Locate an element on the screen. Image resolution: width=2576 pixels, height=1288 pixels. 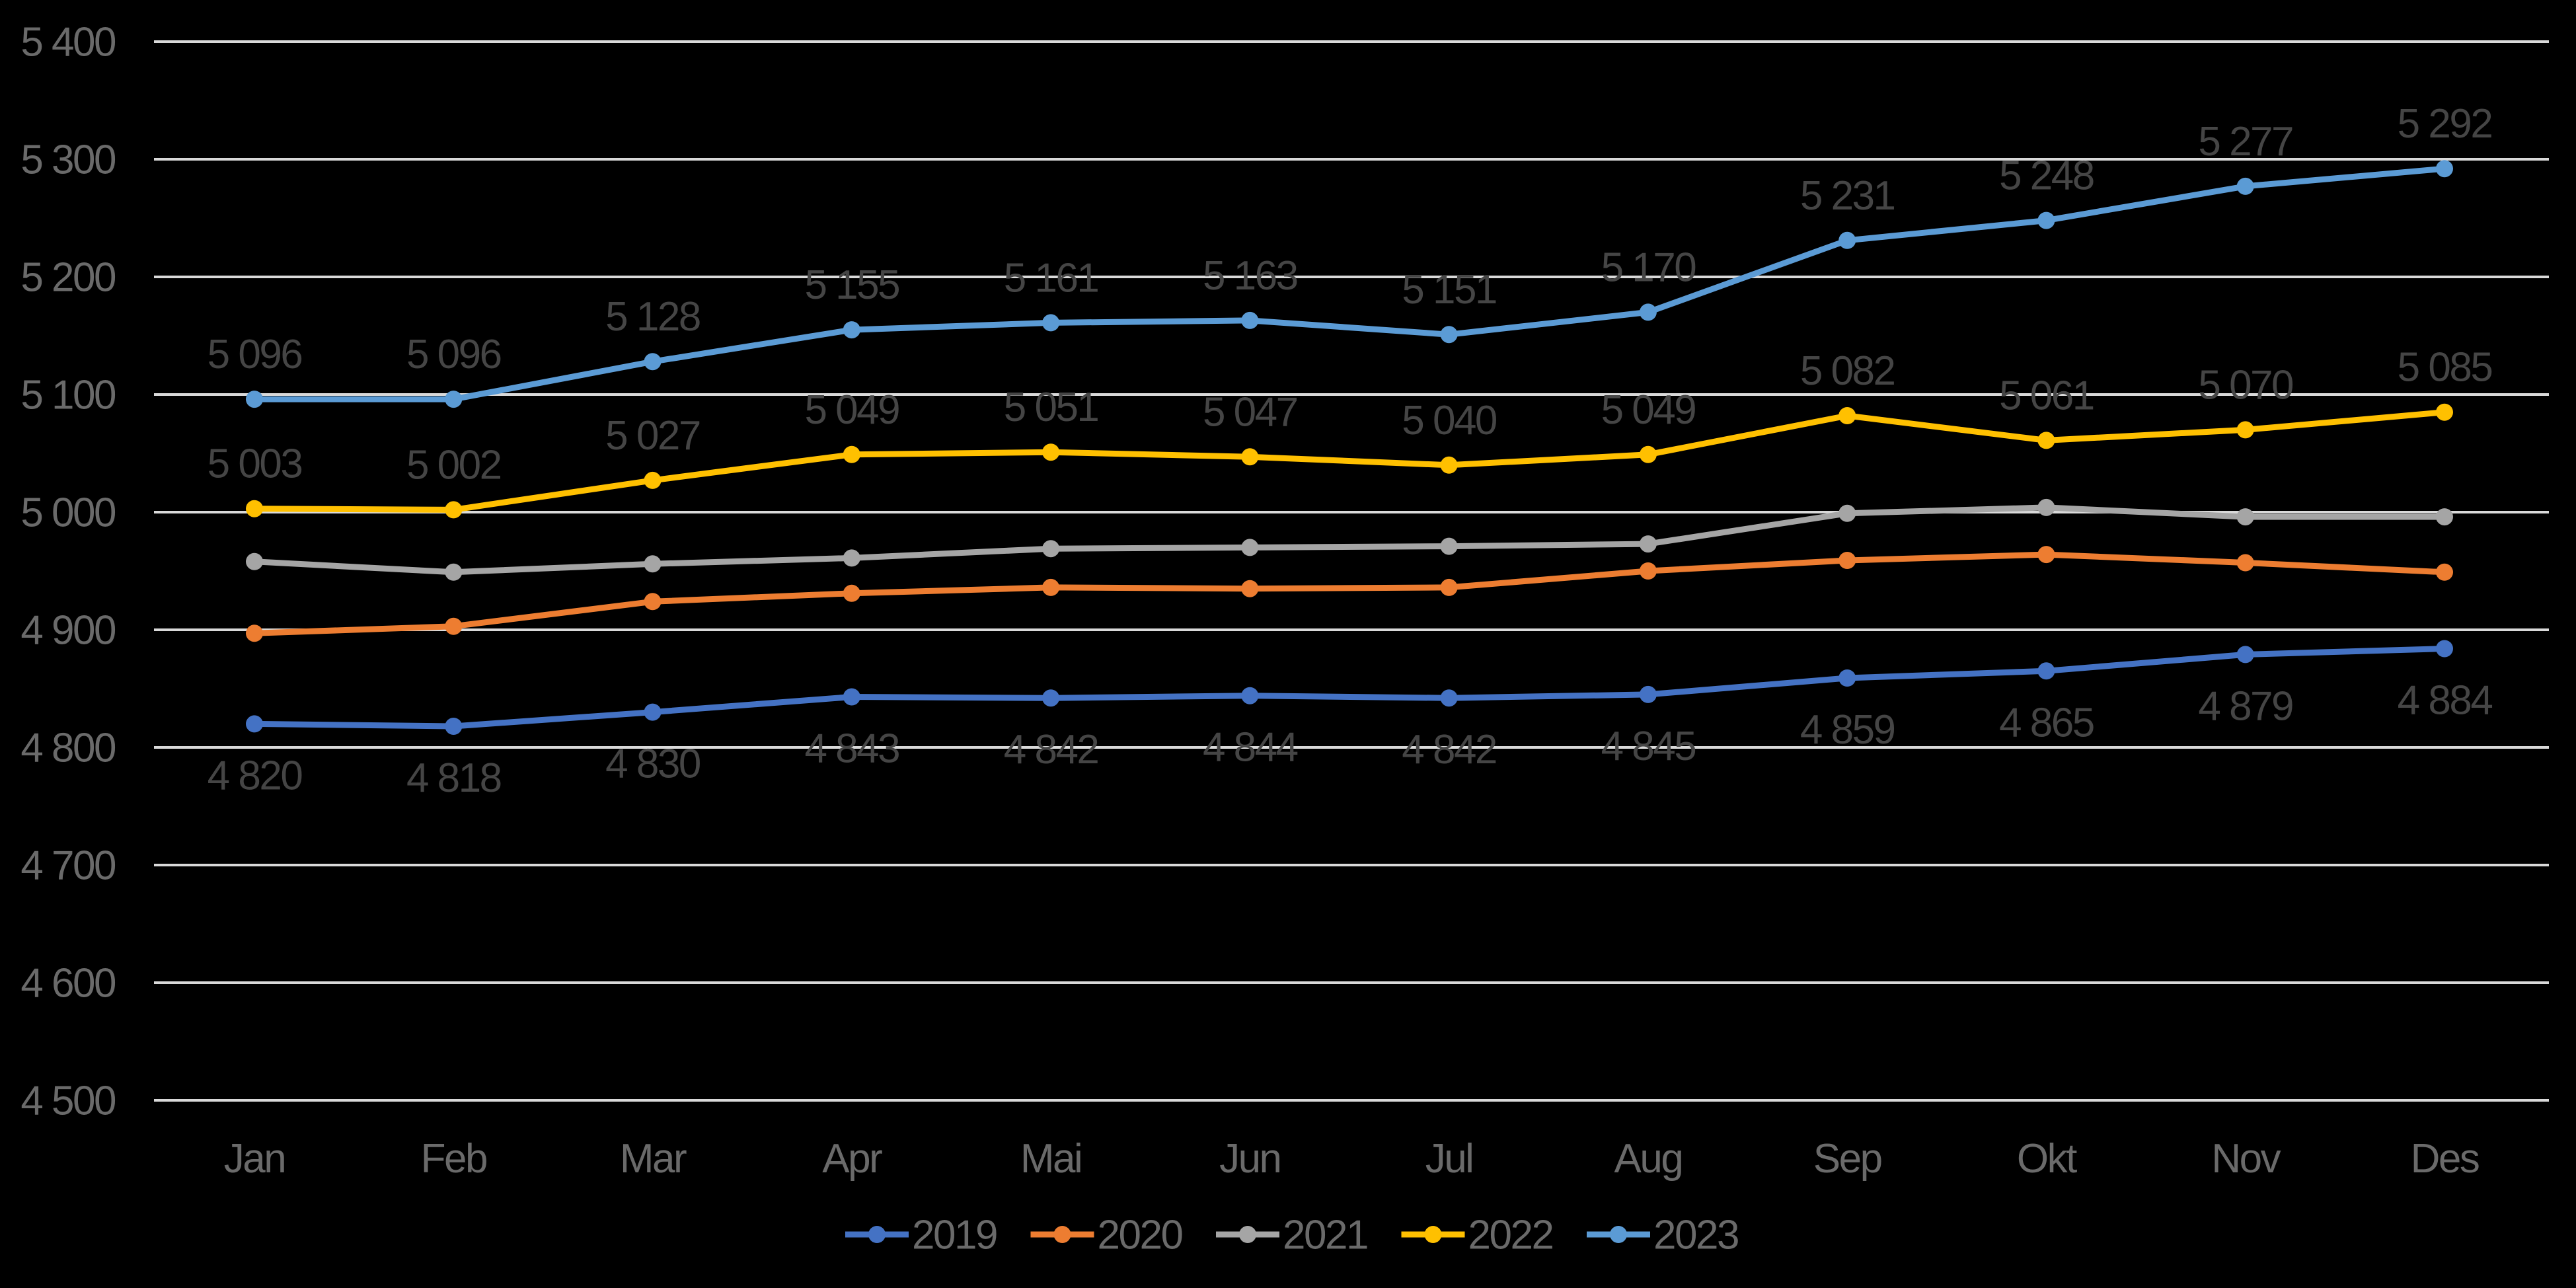
svg-text: Aug is located at coordinates (1648, 1159).